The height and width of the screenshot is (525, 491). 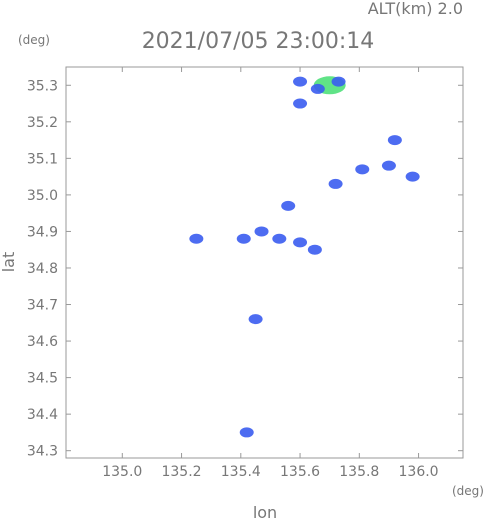 I want to click on x-tick-label: 135.8, so click(x=359, y=472).